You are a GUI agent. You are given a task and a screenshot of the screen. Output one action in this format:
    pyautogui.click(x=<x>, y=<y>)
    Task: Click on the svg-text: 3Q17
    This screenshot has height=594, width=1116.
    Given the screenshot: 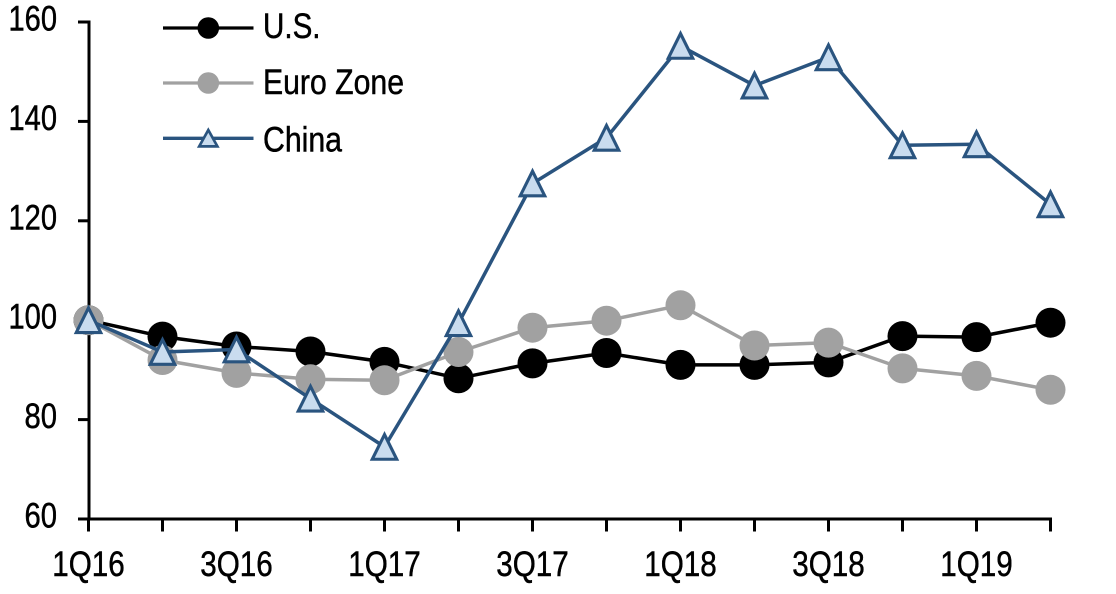 What is the action you would take?
    pyautogui.click(x=532, y=564)
    